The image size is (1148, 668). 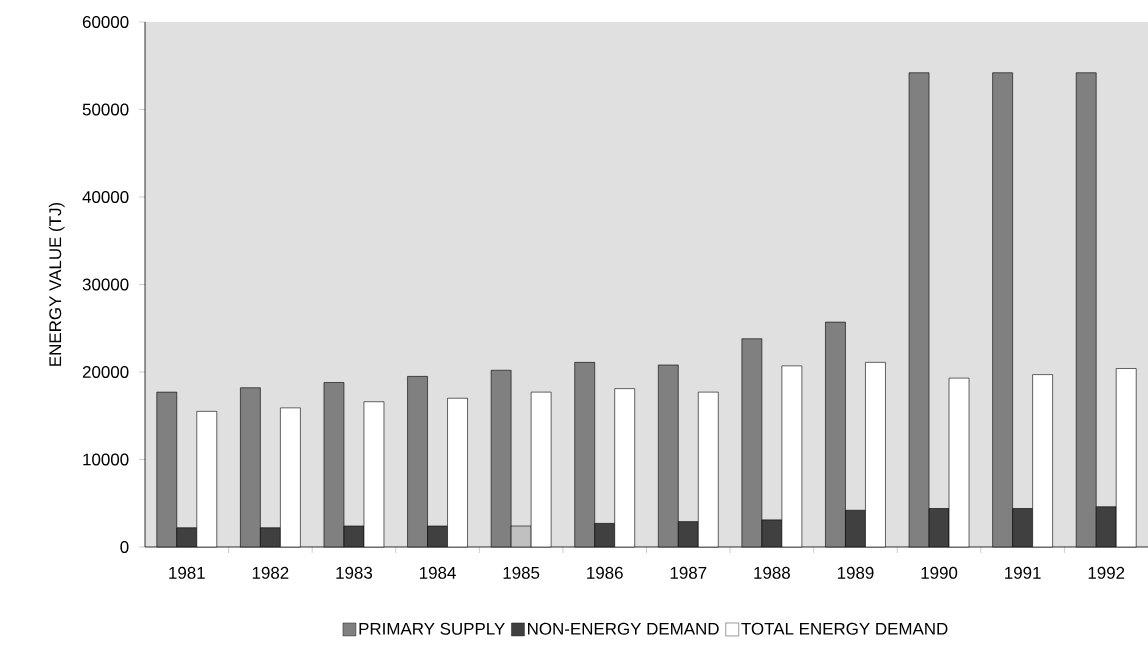 What do you see at coordinates (605, 572) in the screenshot?
I see `x-tick-label: 1986` at bounding box center [605, 572].